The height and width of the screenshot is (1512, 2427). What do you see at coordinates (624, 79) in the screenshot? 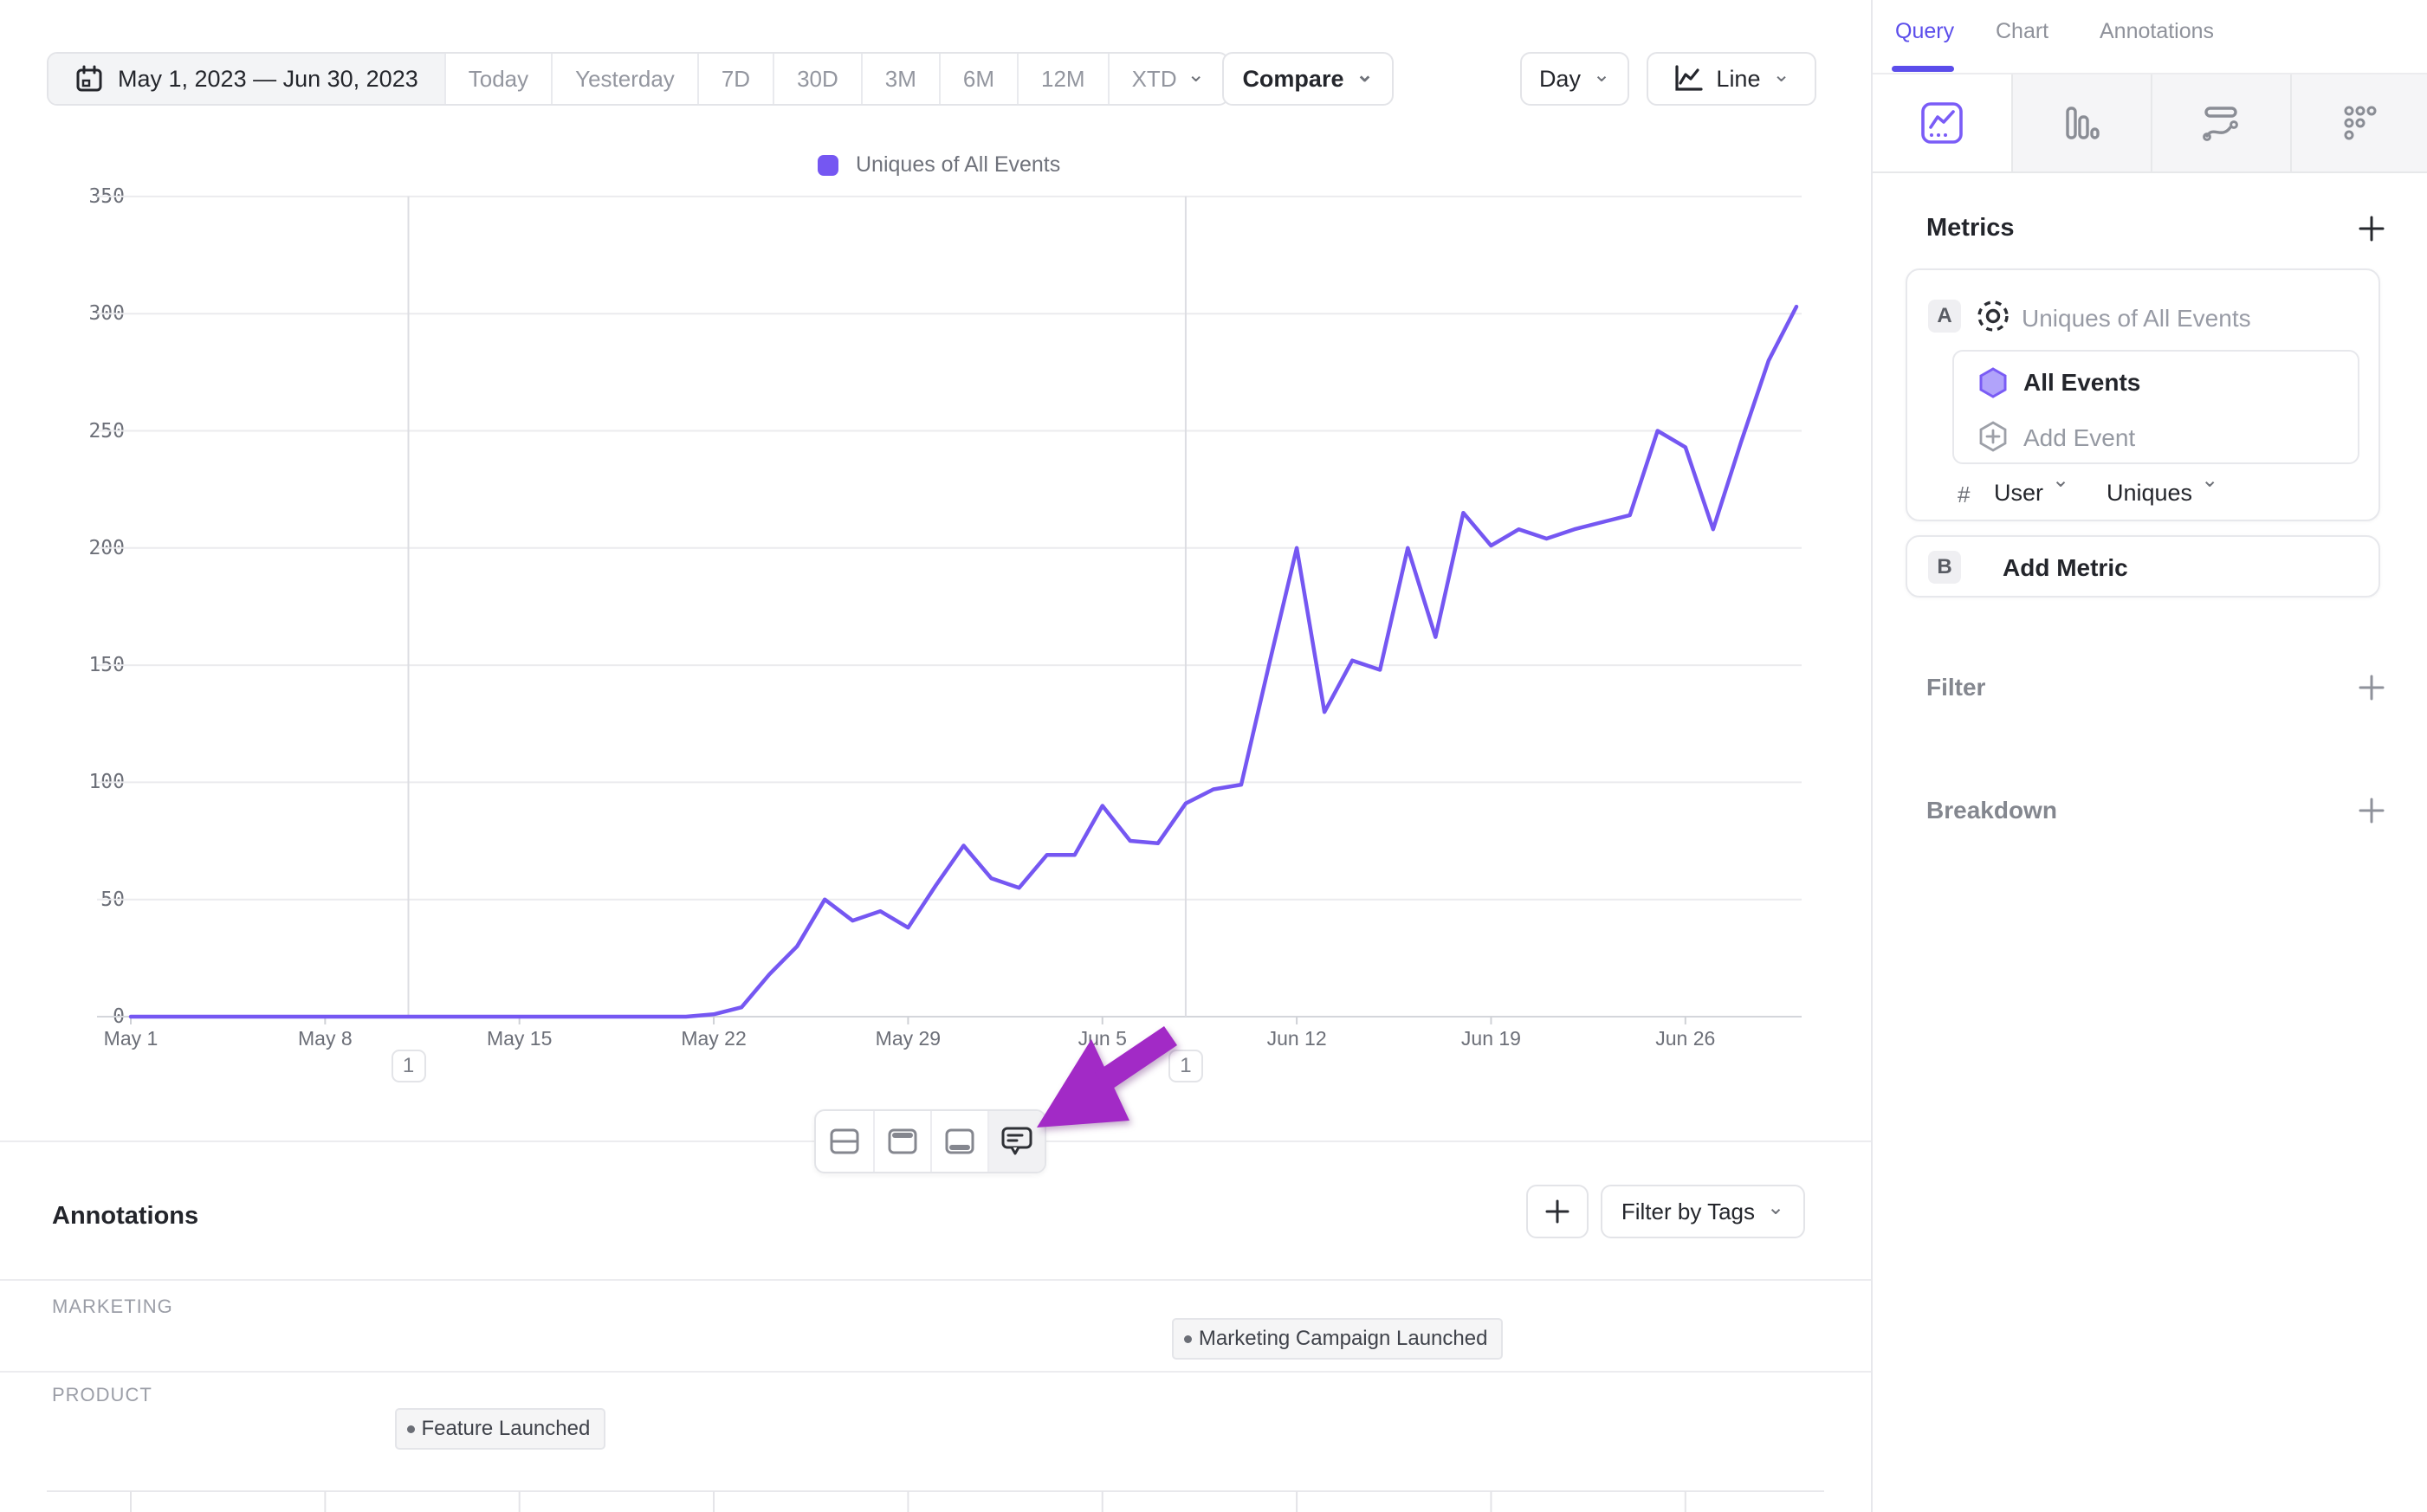
I see `preset-yesterday: Yesterday` at bounding box center [624, 79].